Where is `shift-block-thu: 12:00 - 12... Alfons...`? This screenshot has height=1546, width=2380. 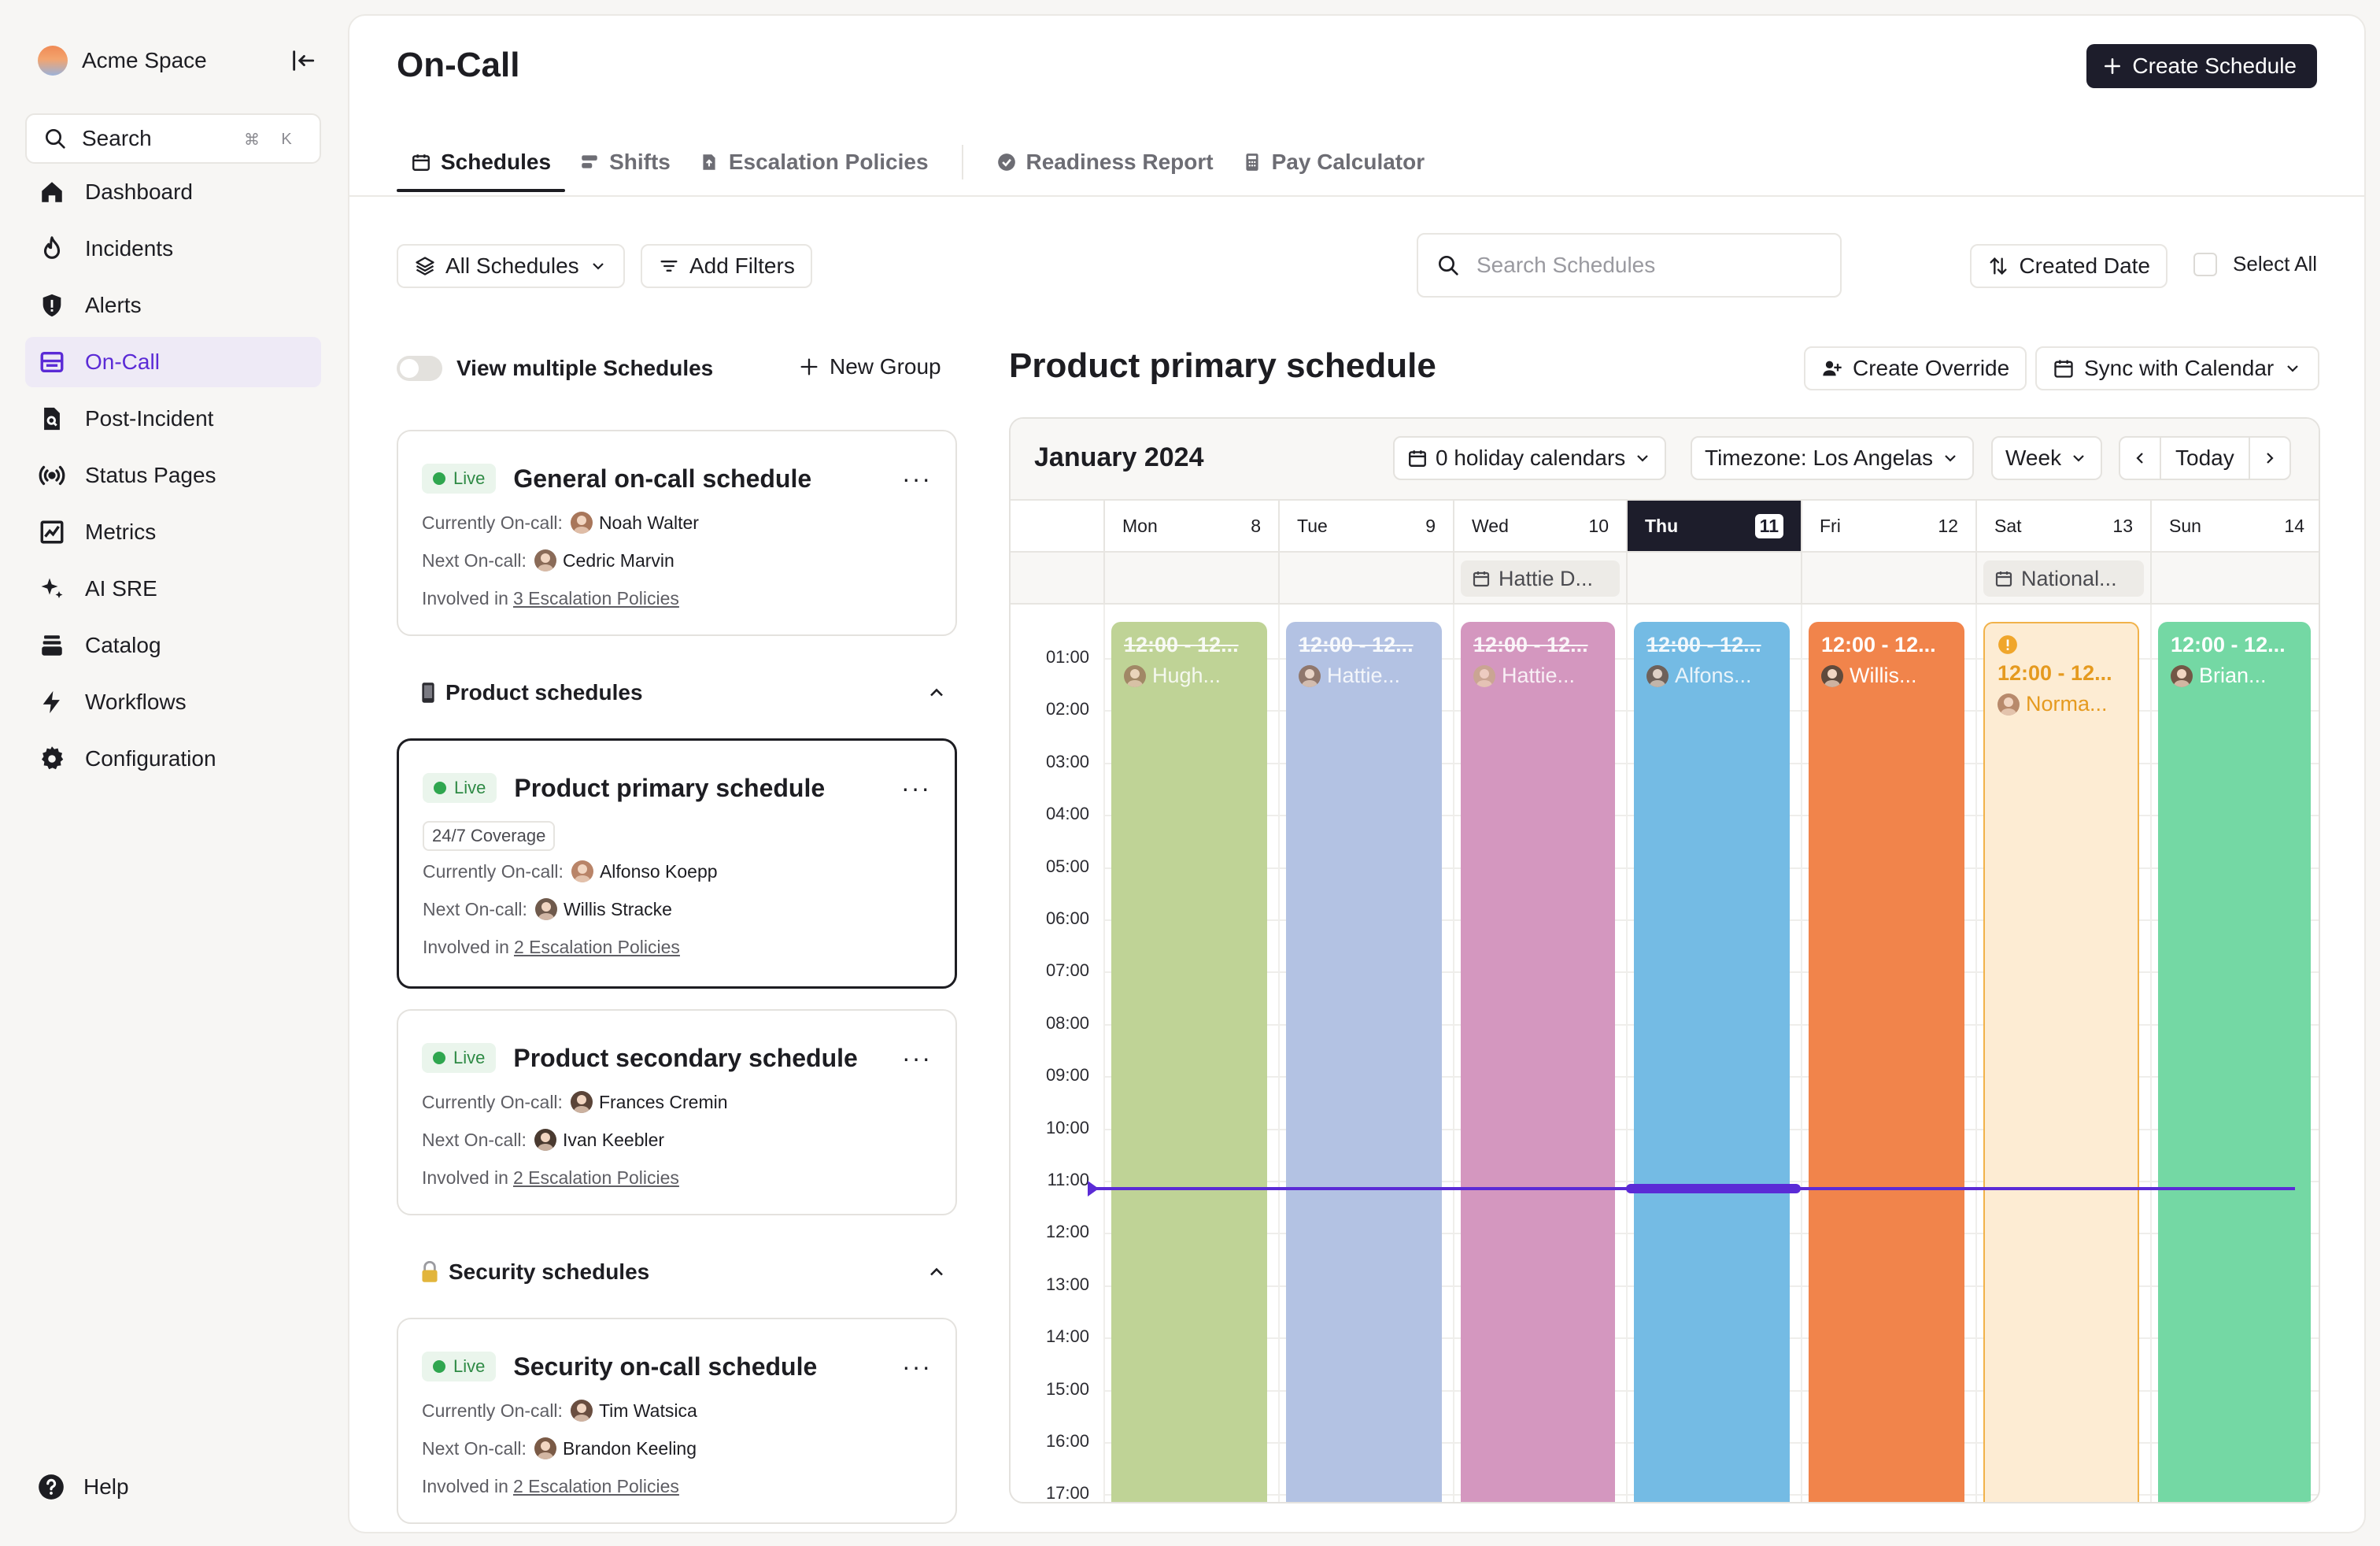
shift-block-thu: 12:00 - 12... Alfons... is located at coordinates (1712, 1062).